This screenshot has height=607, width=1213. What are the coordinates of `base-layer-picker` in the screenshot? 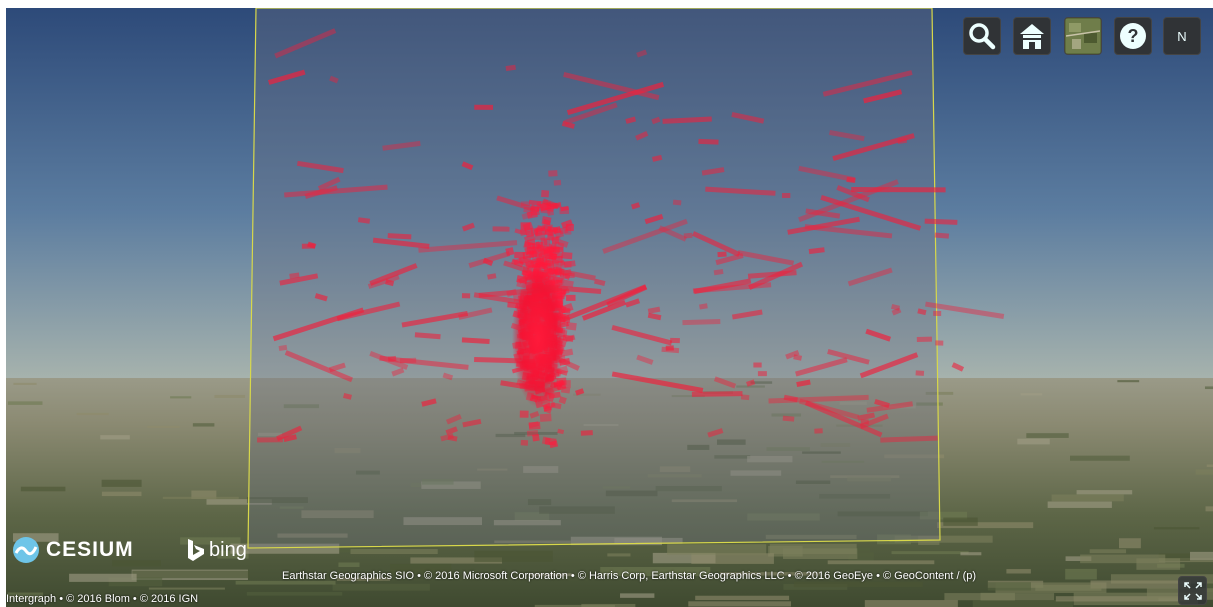 It's located at (1083, 36).